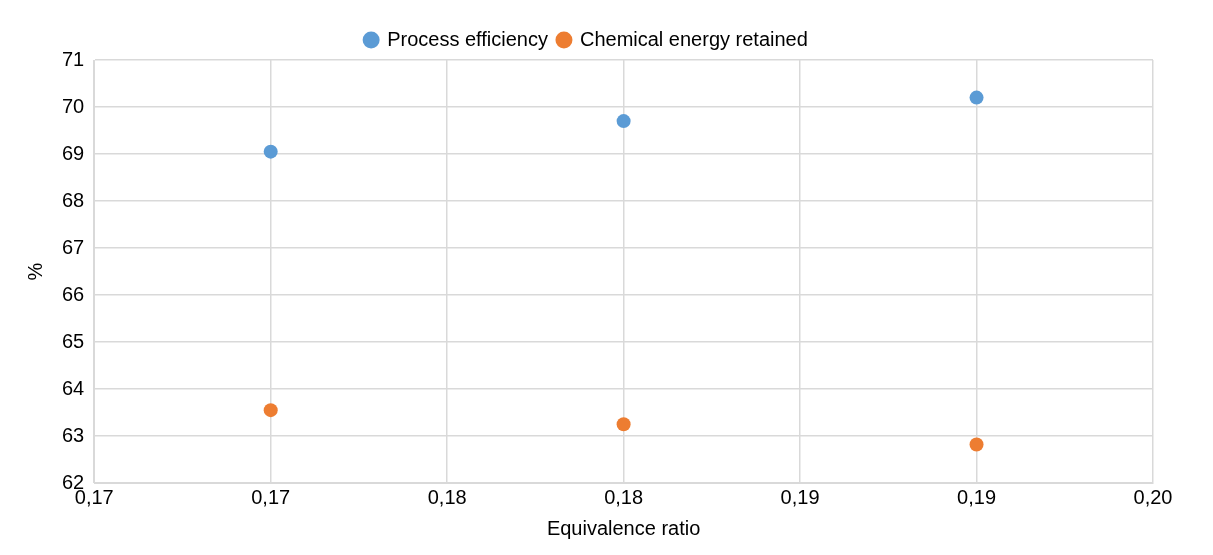 The image size is (1213, 555). Describe the element at coordinates (467, 38) in the screenshot. I see `legend-label: Process efficiency` at that location.